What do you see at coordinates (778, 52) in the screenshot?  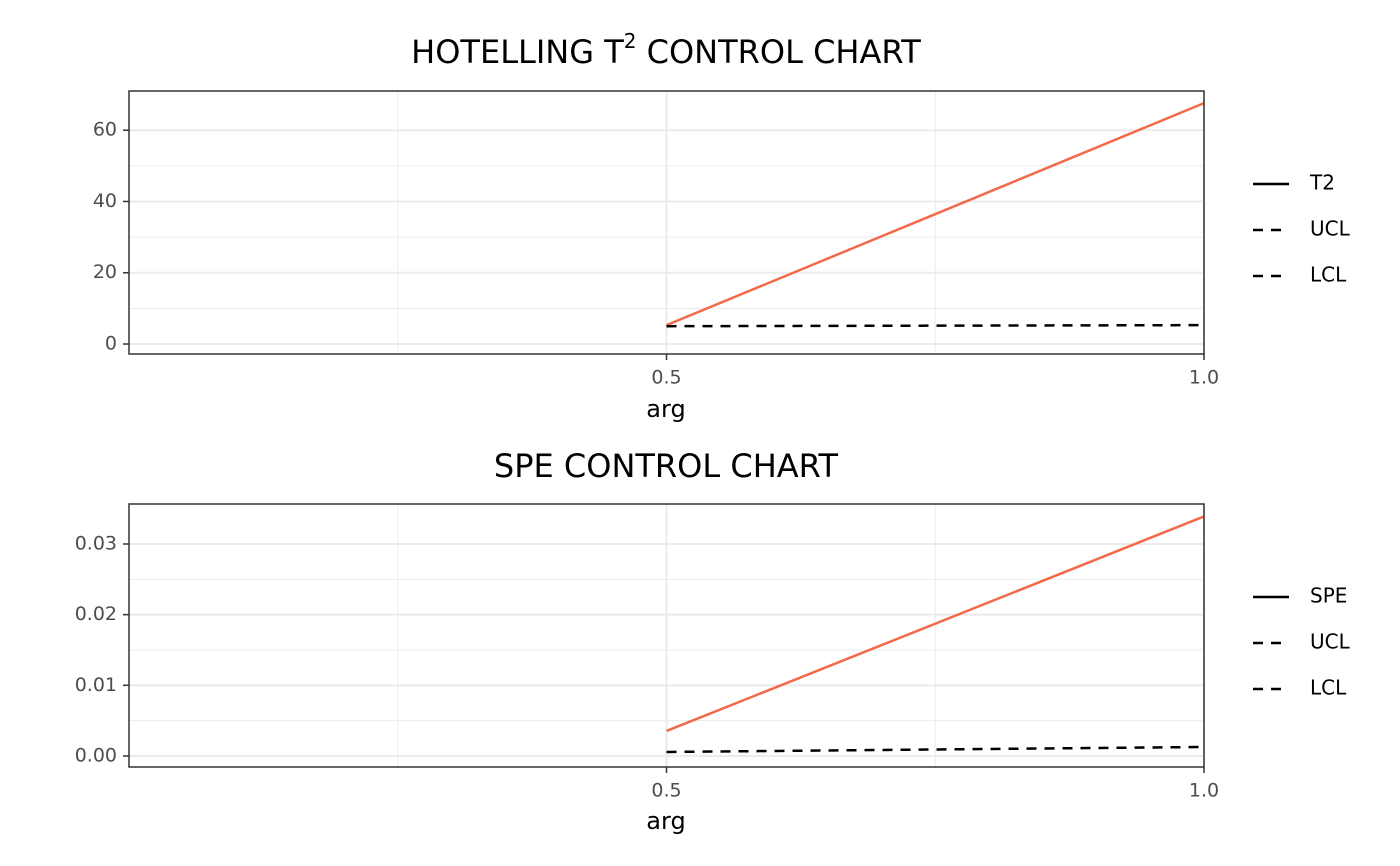 I see `title-part: CONTROL CHART` at bounding box center [778, 52].